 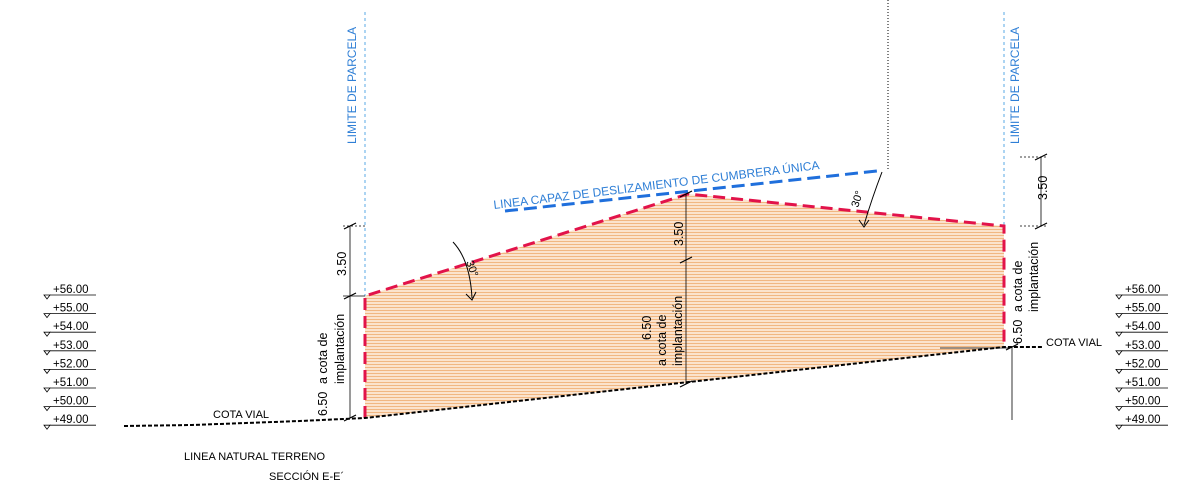 I want to click on dimension-left: 3.50 6.50 a cota de implantación, so click(x=340, y=322).